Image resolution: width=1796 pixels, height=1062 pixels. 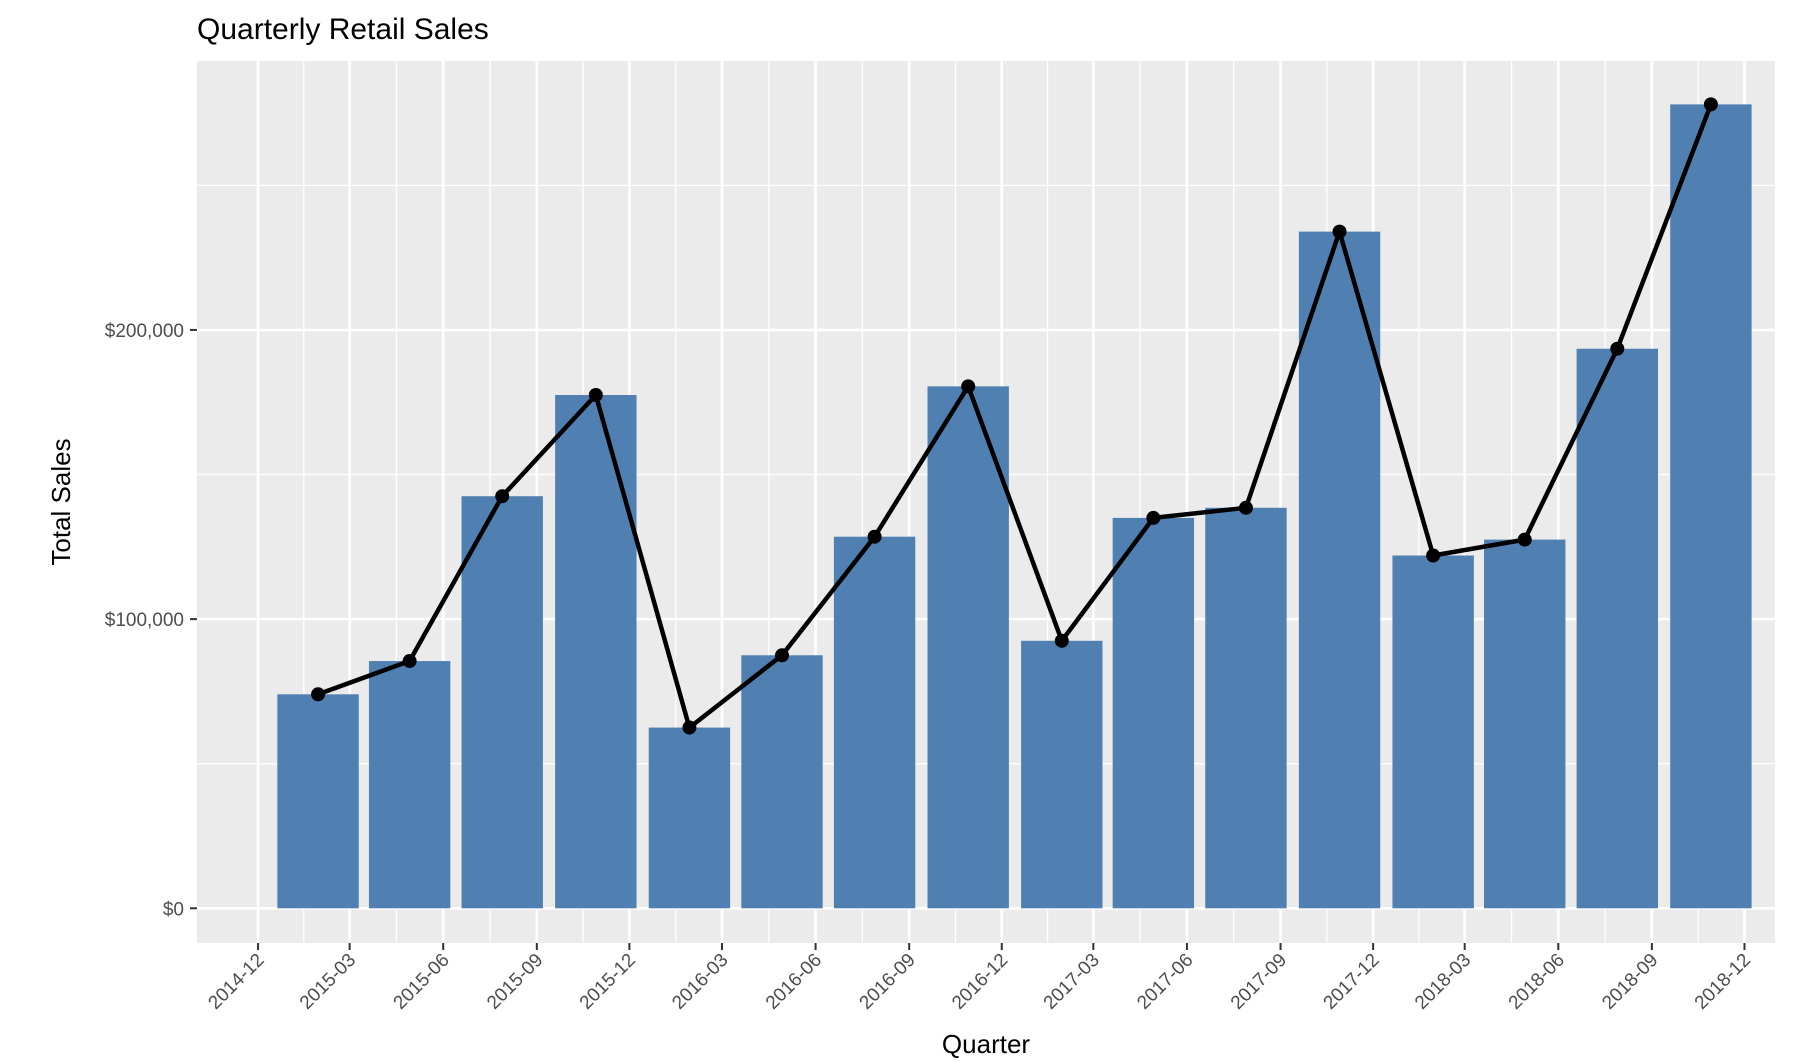 I want to click on x-tick-label: 2017-03, so click(x=1072, y=982).